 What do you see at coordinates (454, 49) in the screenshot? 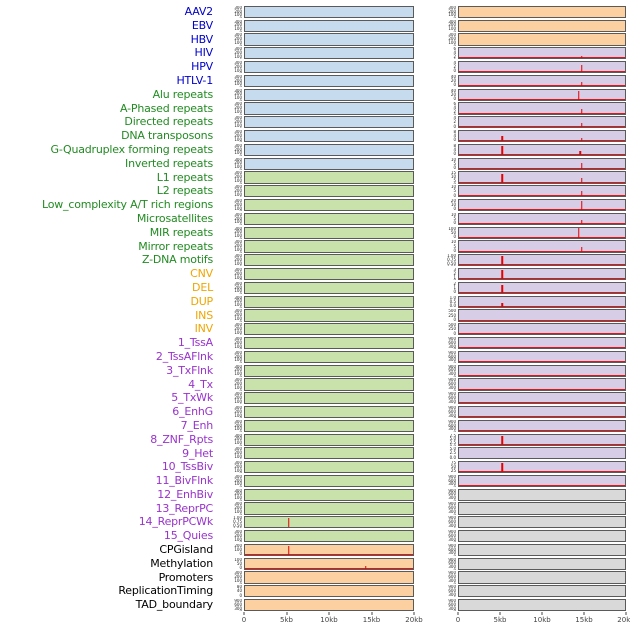
I see `y-tick-label: 6` at bounding box center [454, 49].